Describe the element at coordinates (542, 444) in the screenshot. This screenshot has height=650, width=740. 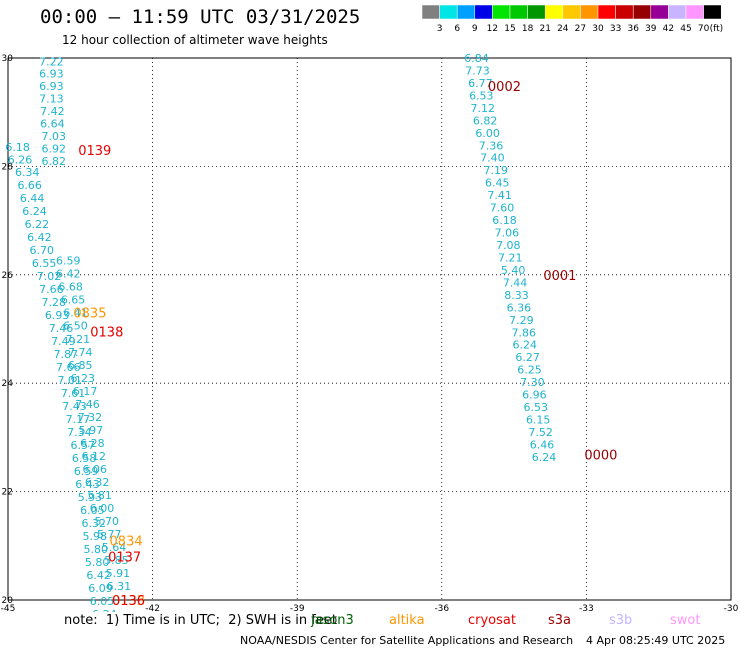
I see `swh-value: 6.46` at that location.